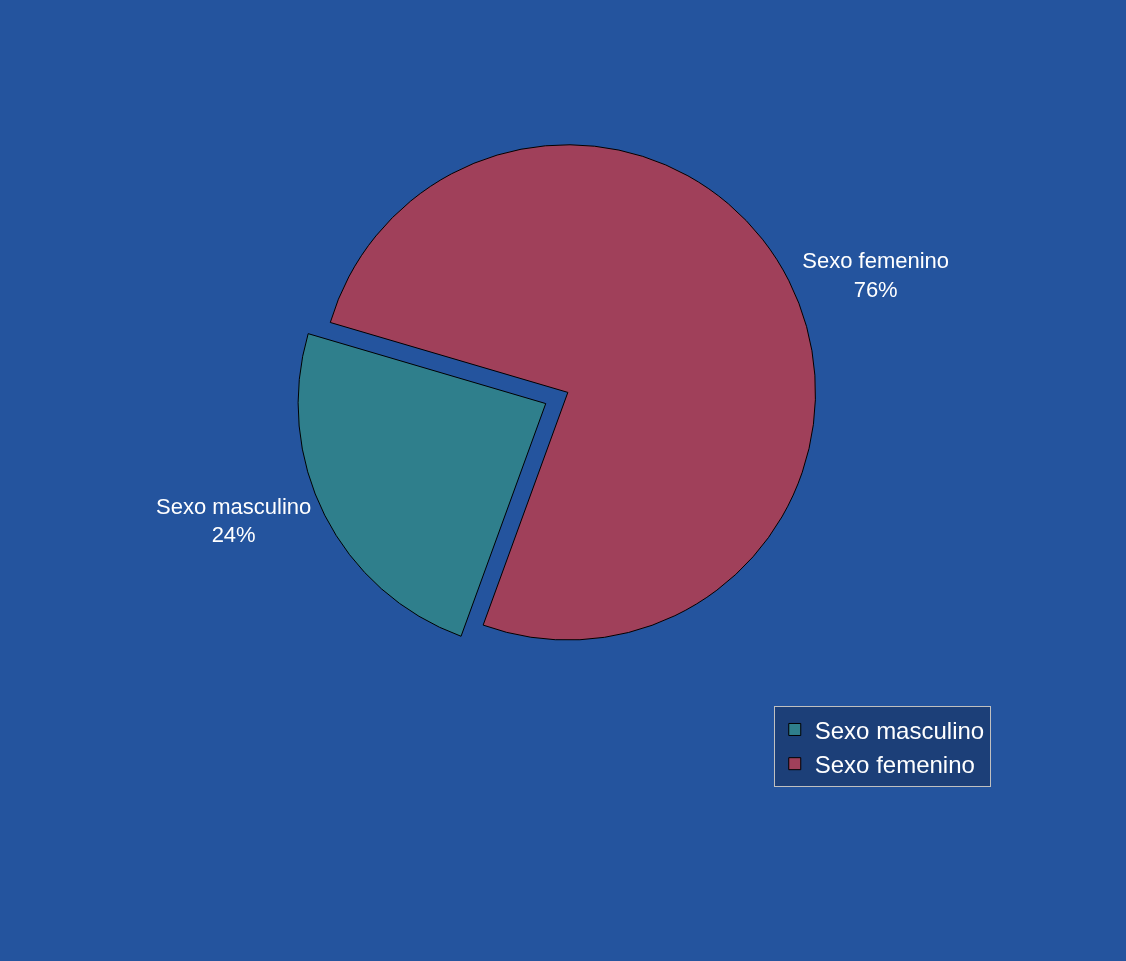 The image size is (1126, 961). I want to click on legend-label: Sexo femenino, so click(894, 765).